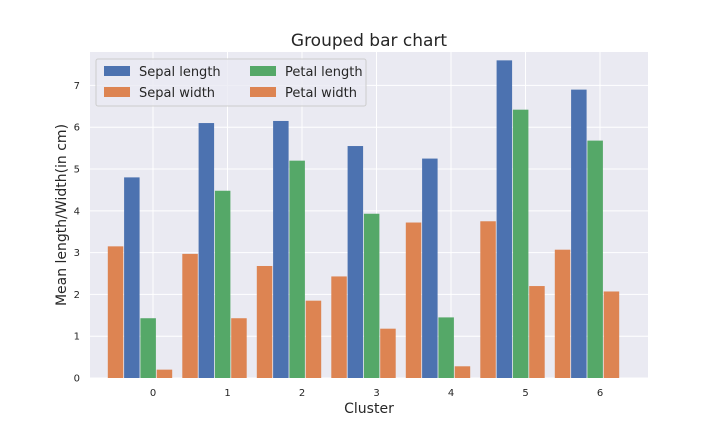 This screenshot has width=720, height=432. I want to click on y-tick-label: 4, so click(77, 211).